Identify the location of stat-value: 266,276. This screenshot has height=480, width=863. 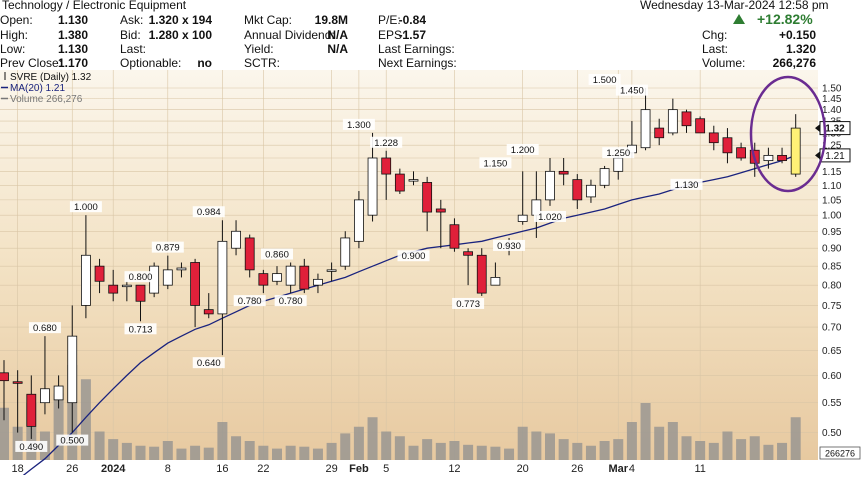
(794, 63).